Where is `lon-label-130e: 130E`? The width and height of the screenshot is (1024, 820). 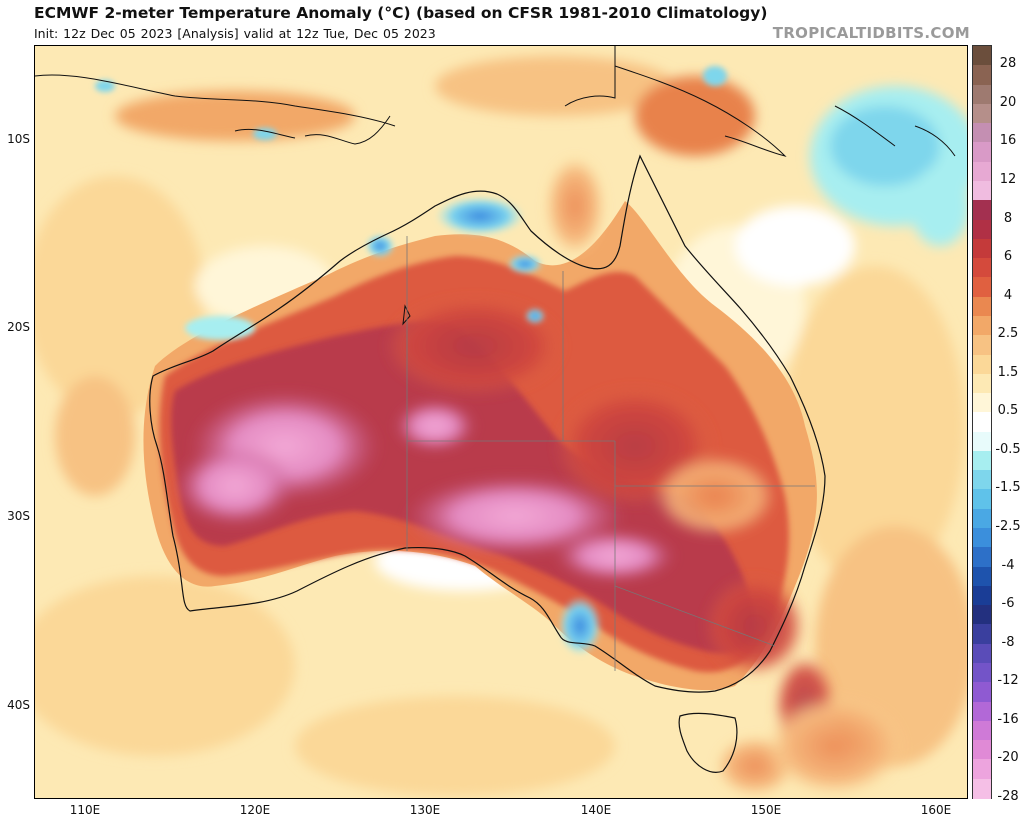
lon-label-130e: 130E is located at coordinates (425, 810).